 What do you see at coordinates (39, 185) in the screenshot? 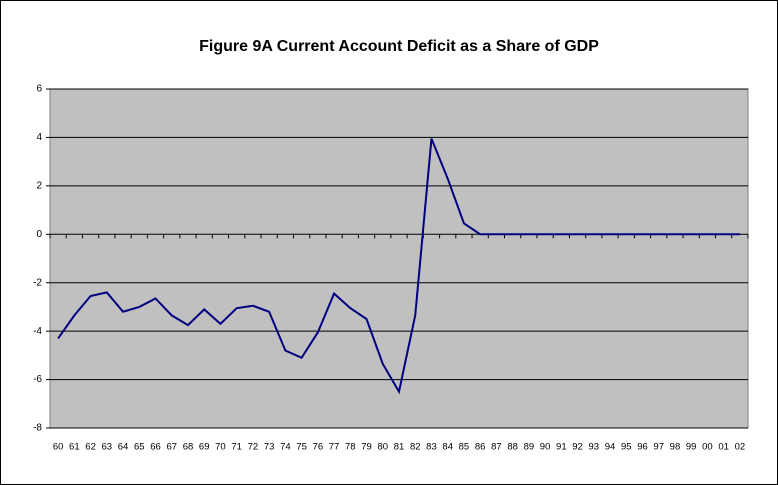
I see `y-tick-label: 2` at bounding box center [39, 185].